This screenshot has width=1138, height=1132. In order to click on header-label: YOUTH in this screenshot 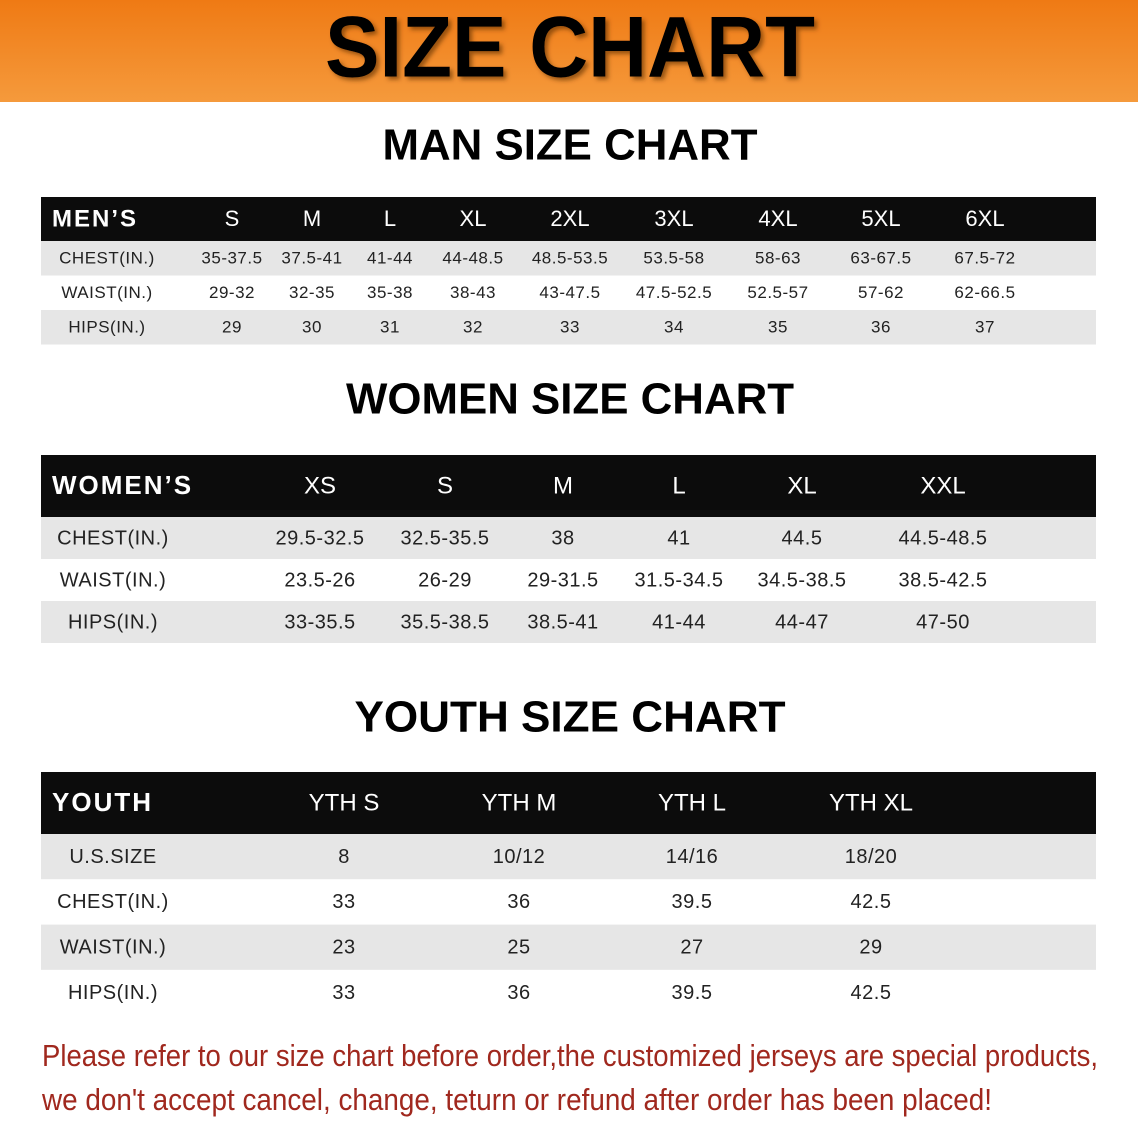, I will do `click(102, 802)`.